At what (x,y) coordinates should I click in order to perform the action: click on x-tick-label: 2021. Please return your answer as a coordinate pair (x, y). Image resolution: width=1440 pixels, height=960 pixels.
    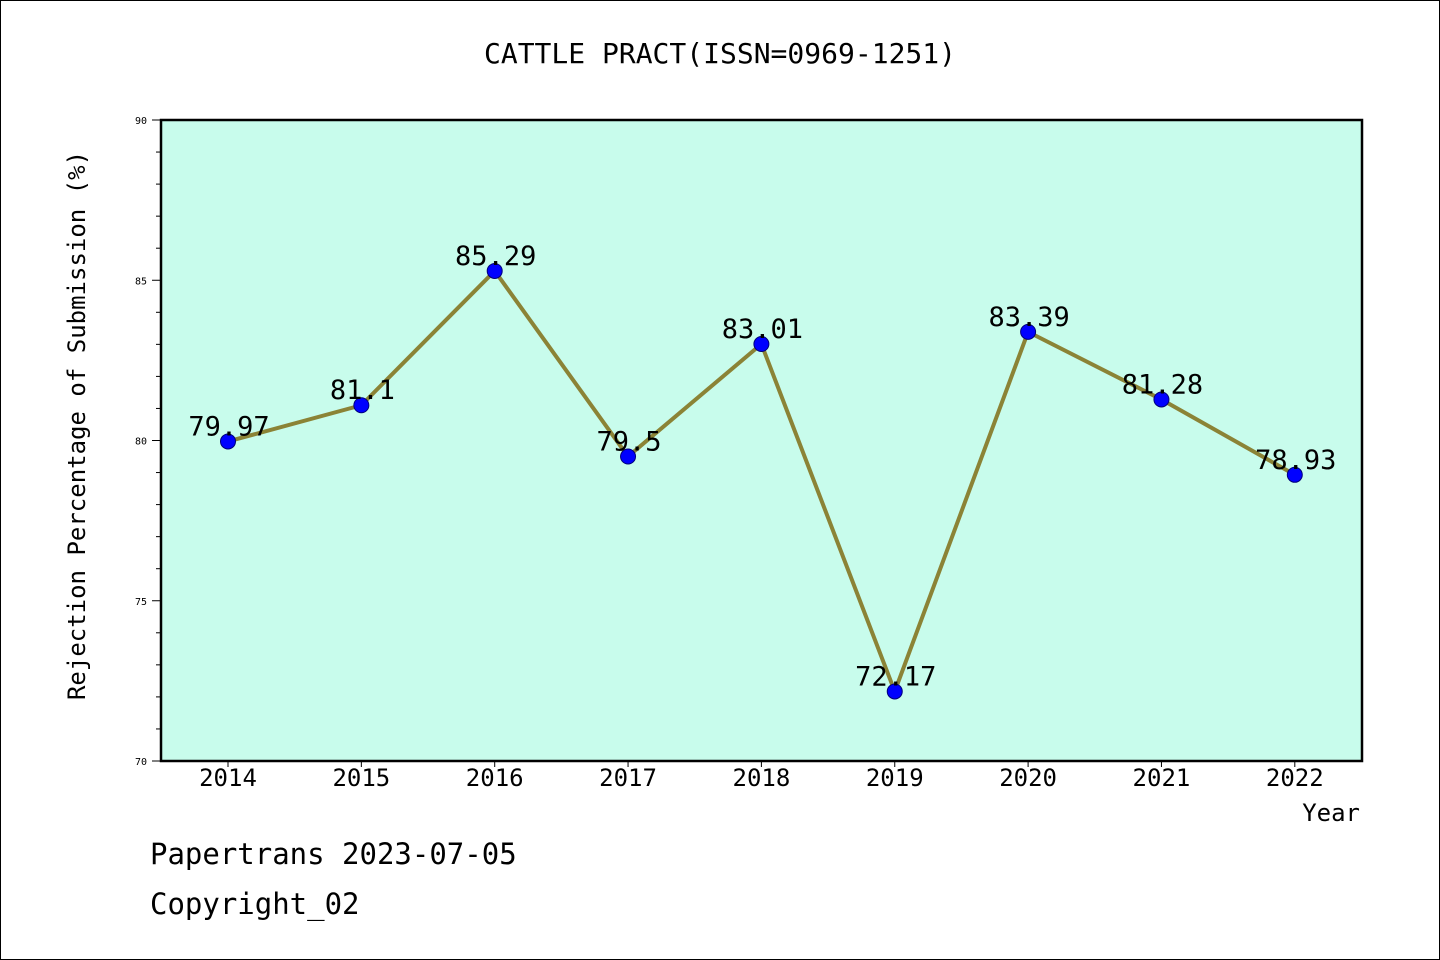
    Looking at the image, I should click on (1162, 778).